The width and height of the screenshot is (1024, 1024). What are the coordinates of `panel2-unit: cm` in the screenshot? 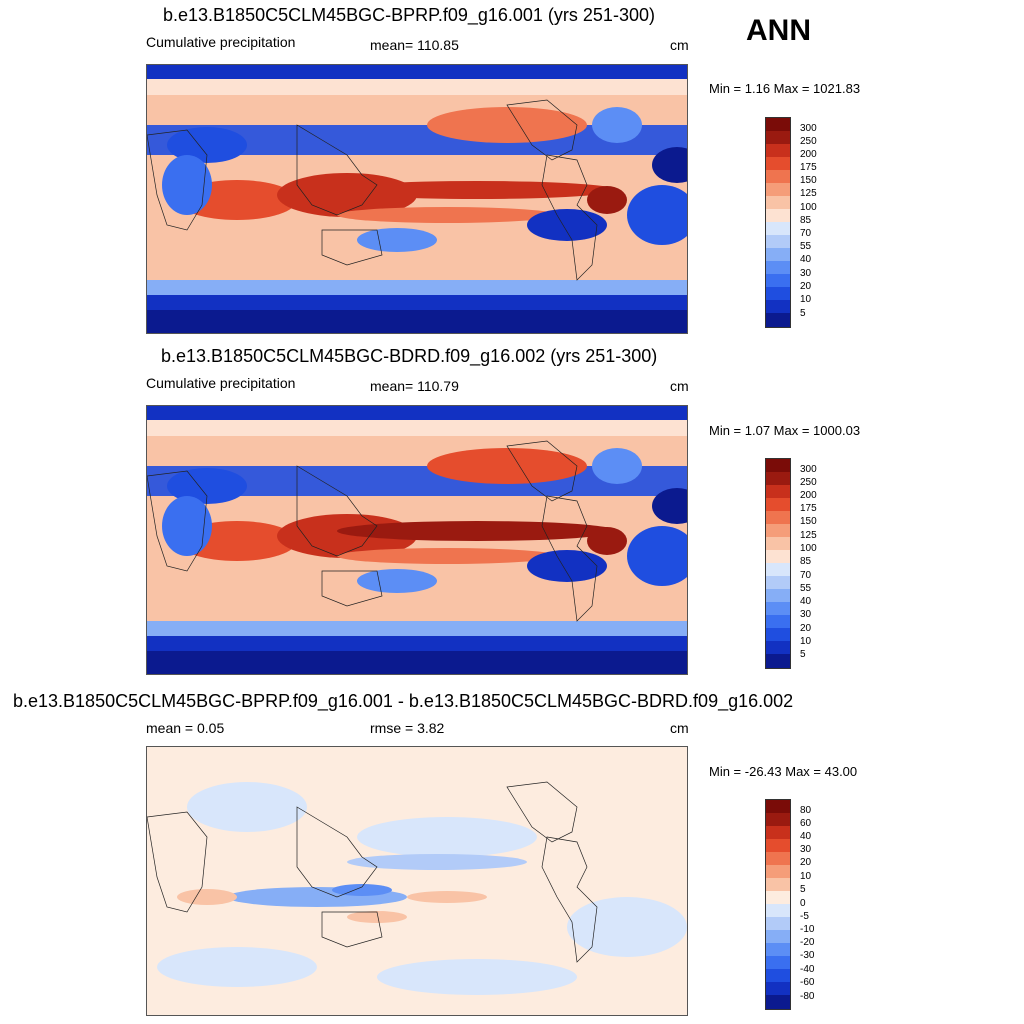 It's located at (679, 386).